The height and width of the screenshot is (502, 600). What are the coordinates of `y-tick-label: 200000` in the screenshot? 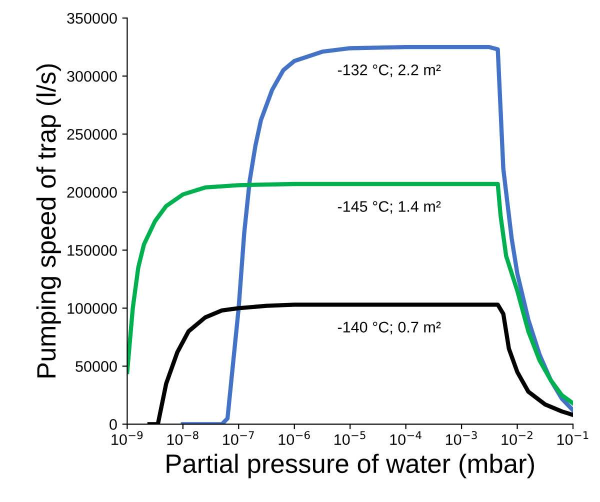 It's located at (92, 192).